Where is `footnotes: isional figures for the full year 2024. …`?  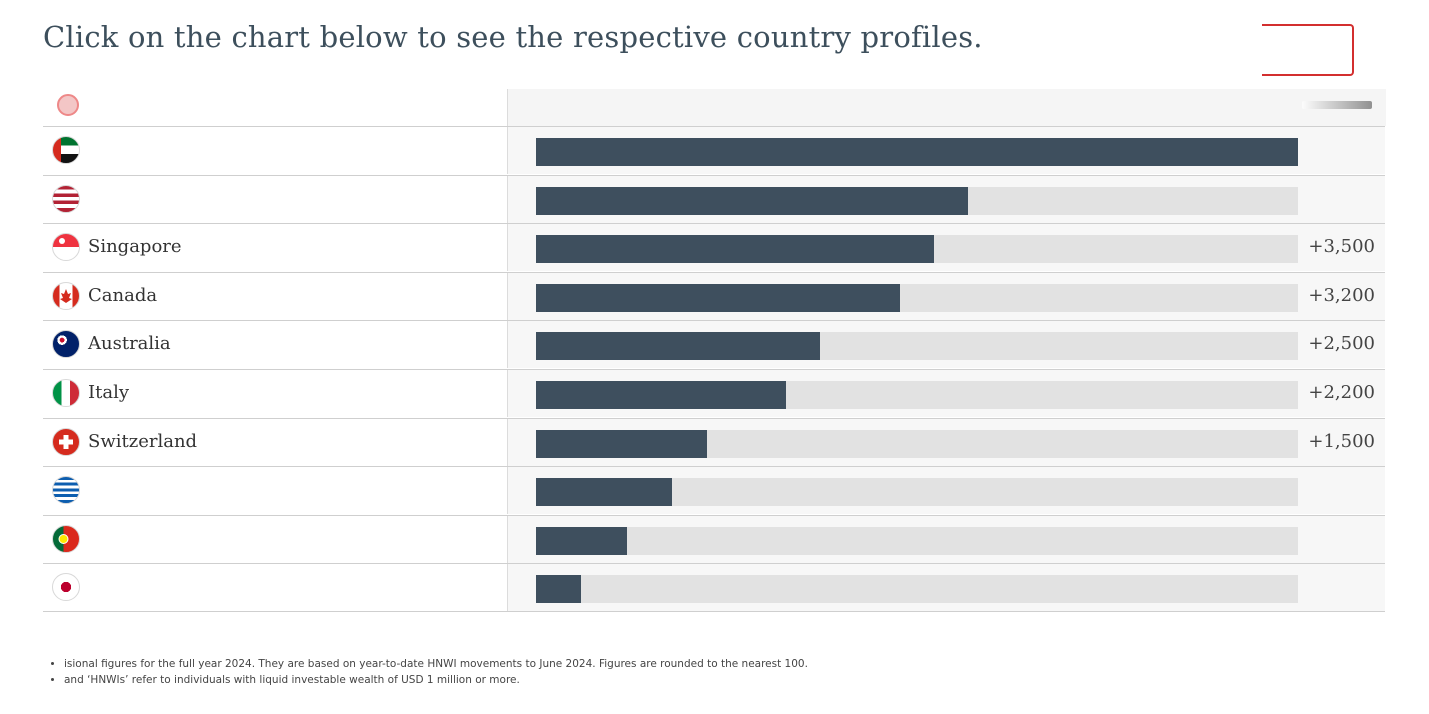
footnotes: isional figures for the full year 2024. … is located at coordinates (428, 672).